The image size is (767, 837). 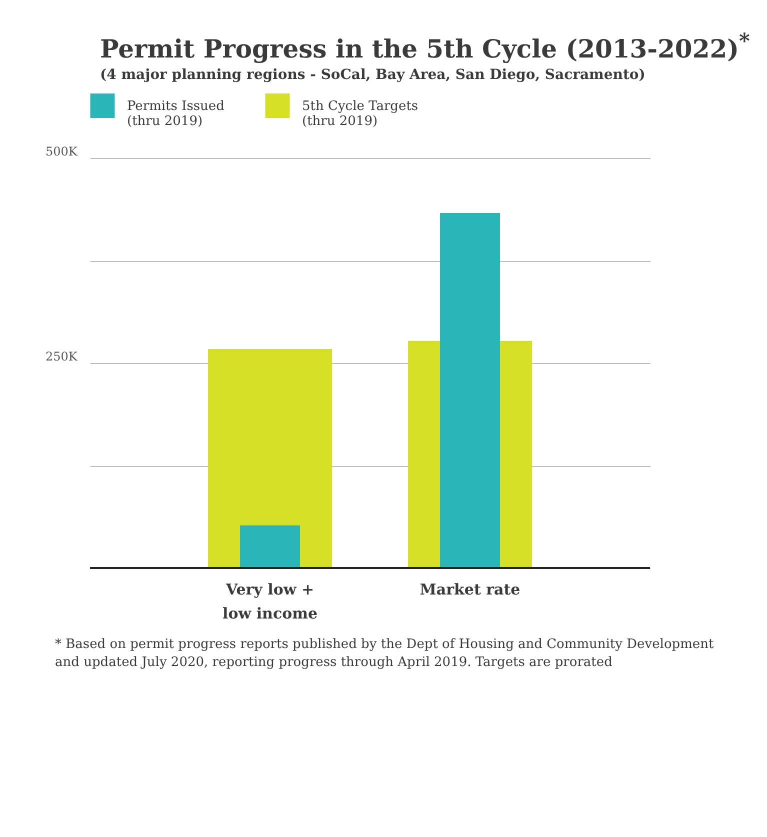 I want to click on x-tick-label: Market rate, so click(x=470, y=589).